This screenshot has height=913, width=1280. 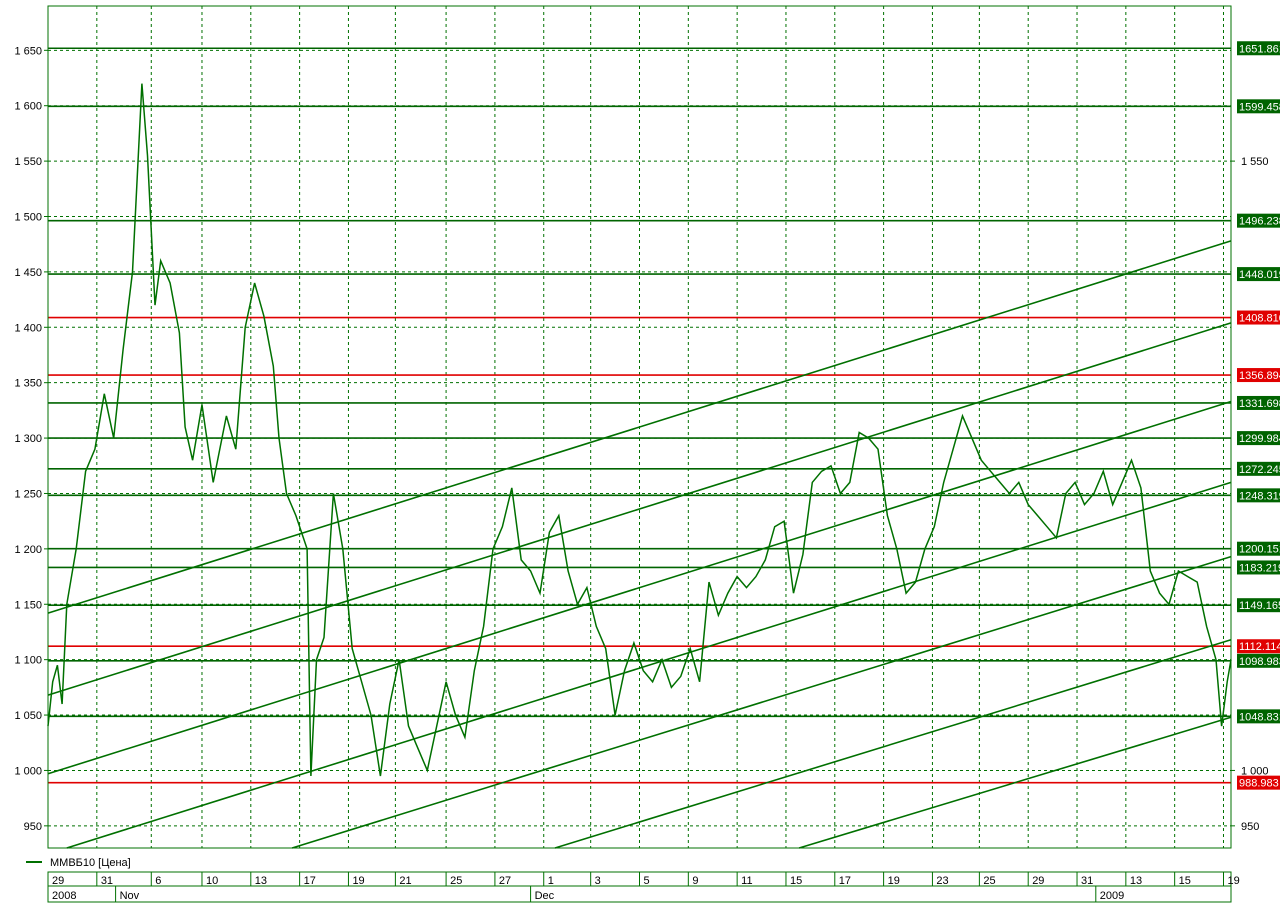 What do you see at coordinates (28, 384) in the screenshot?
I see `y-tick-label: 1 350` at bounding box center [28, 384].